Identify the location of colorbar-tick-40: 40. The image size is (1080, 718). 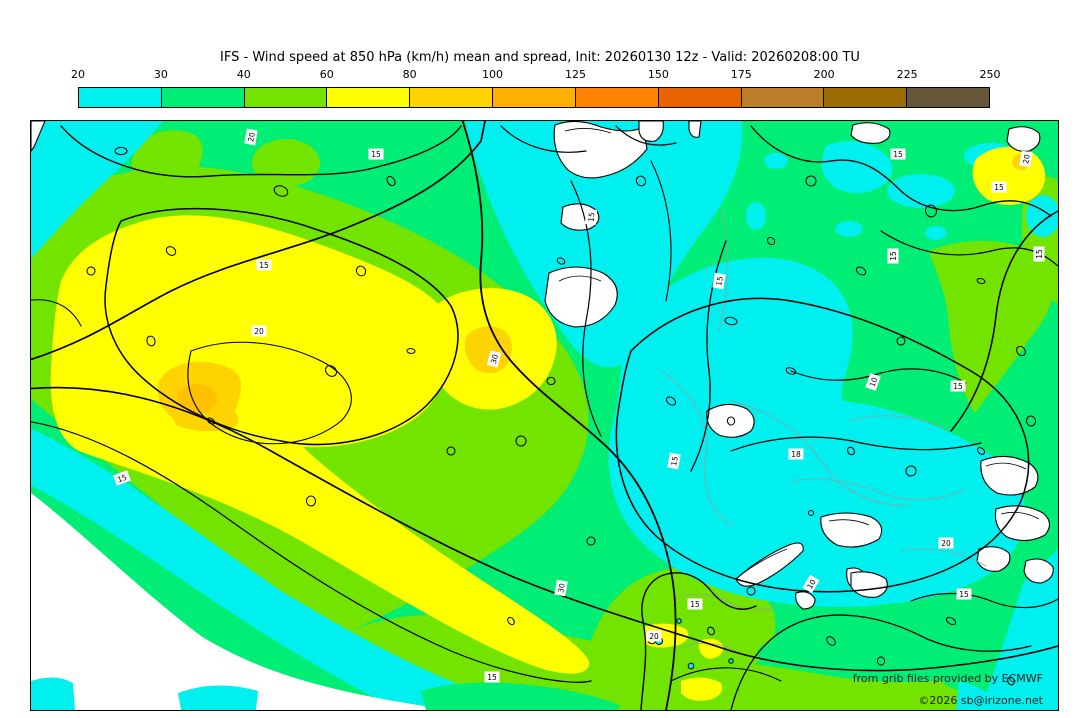
(243, 74).